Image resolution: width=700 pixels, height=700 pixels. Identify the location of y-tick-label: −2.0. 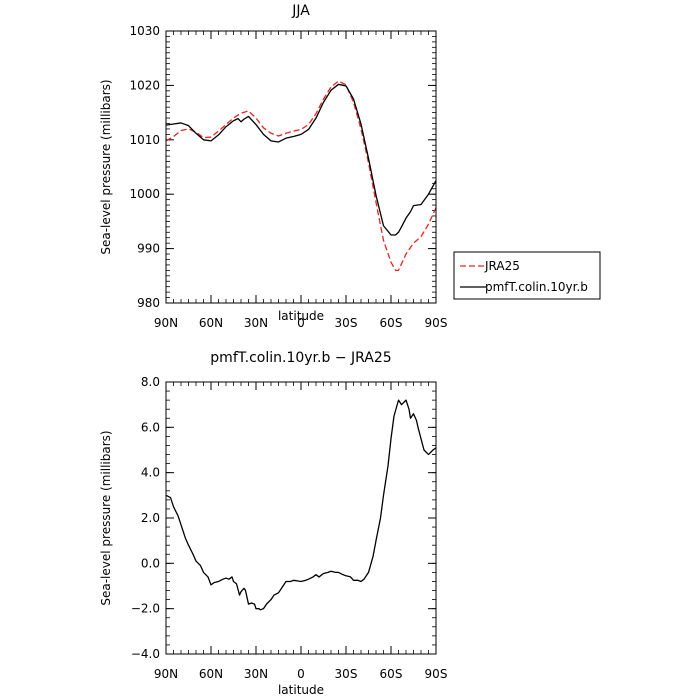
(145, 609).